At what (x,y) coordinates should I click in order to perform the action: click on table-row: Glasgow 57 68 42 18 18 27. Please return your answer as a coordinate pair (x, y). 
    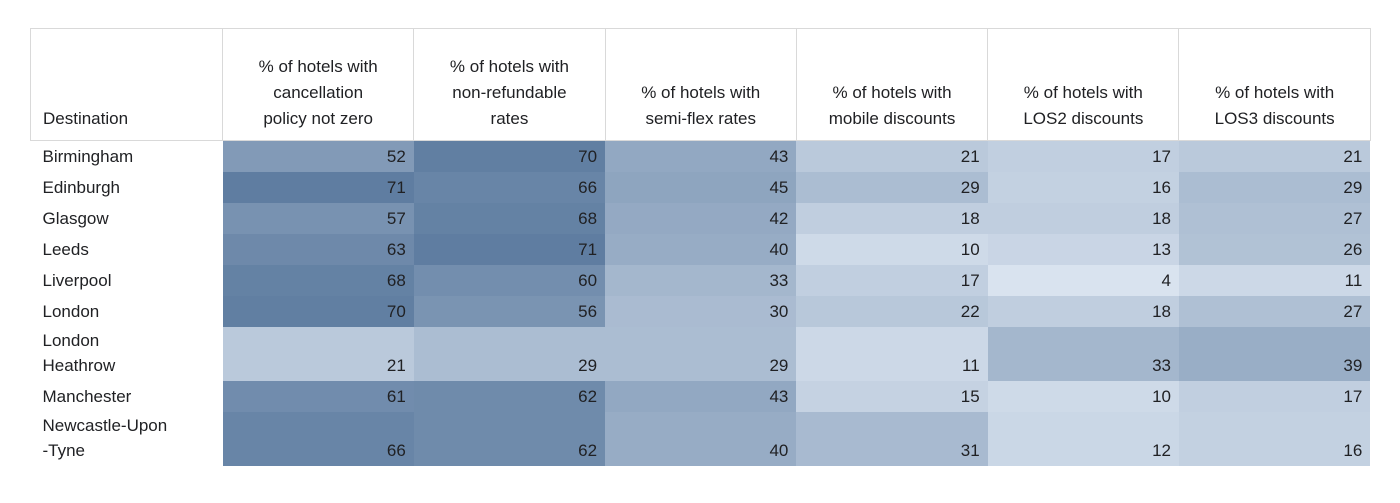
    Looking at the image, I should click on (700, 218).